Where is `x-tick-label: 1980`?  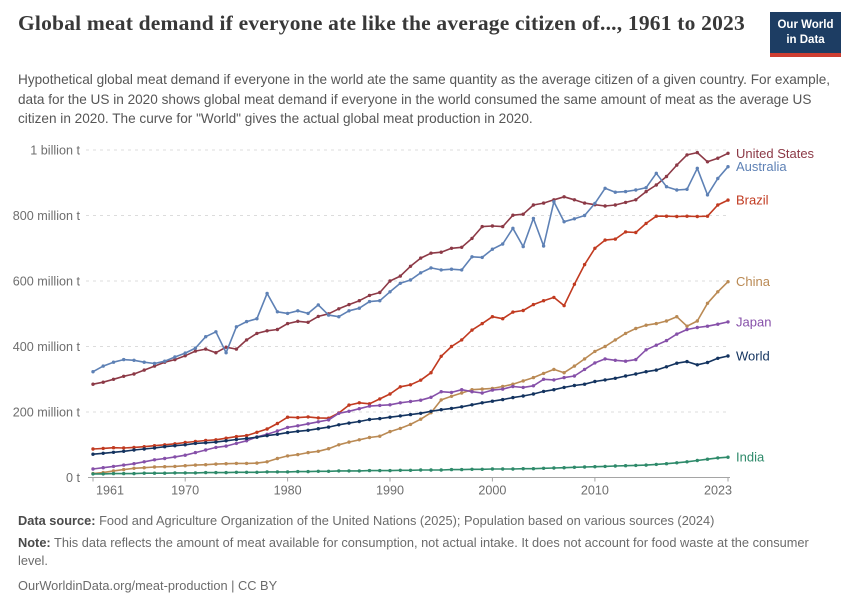
x-tick-label: 1980 is located at coordinates (288, 491).